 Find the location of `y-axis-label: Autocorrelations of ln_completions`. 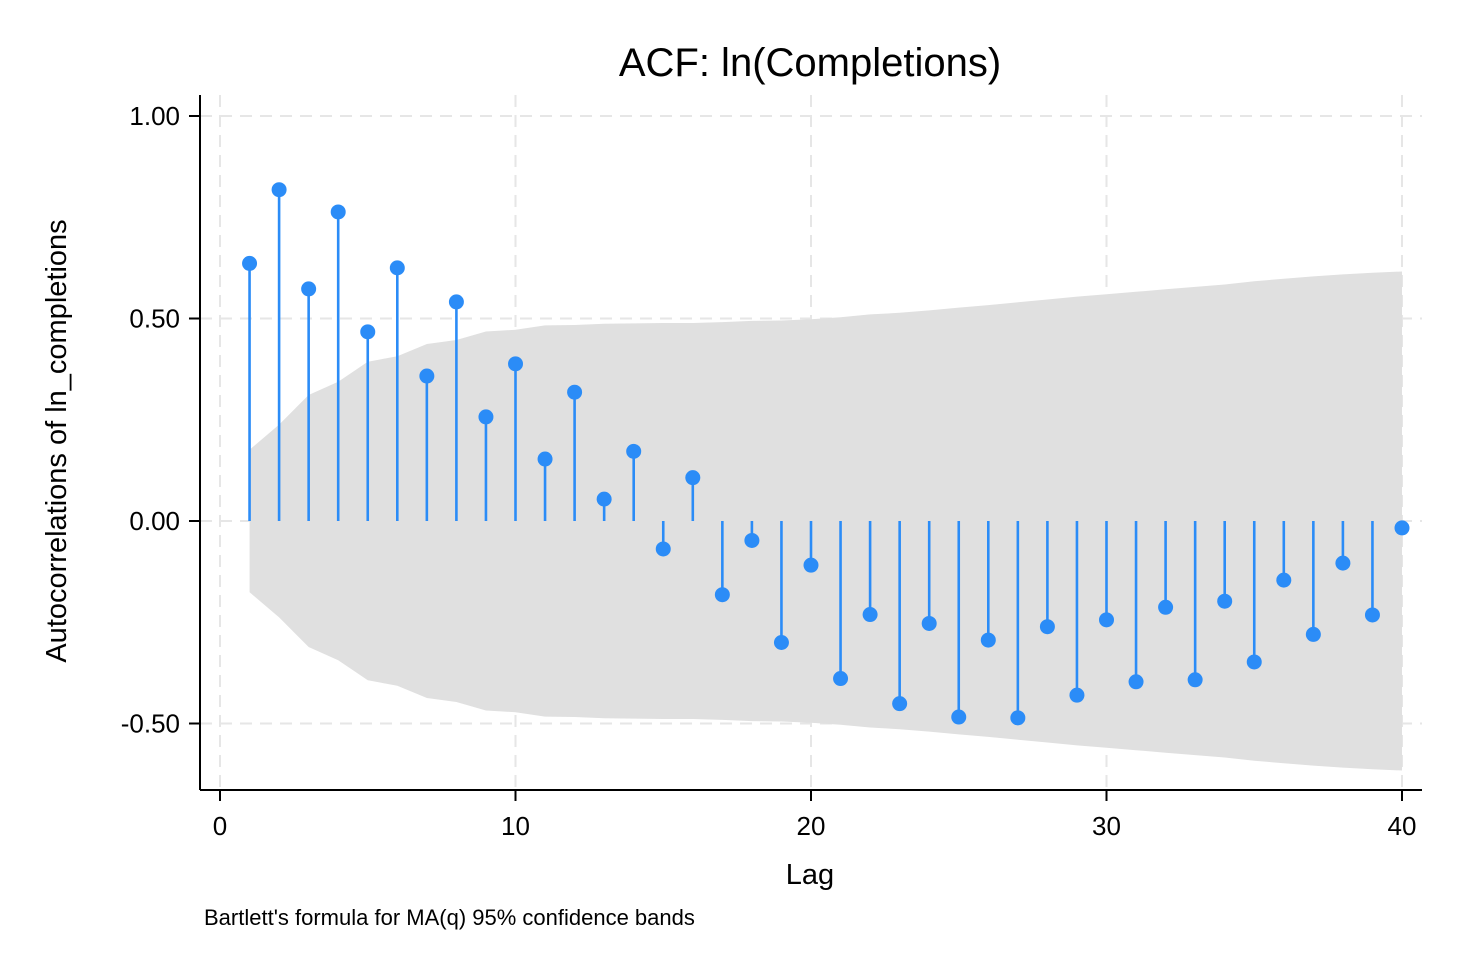

y-axis-label: Autocorrelations of ln_completions is located at coordinates (57, 440).